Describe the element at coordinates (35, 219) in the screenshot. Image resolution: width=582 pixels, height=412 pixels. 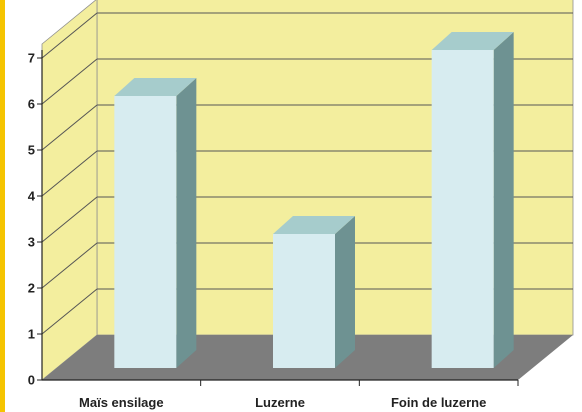
I see `y-axis-ticks: 0 1 2 3 4 5 6 7` at that location.